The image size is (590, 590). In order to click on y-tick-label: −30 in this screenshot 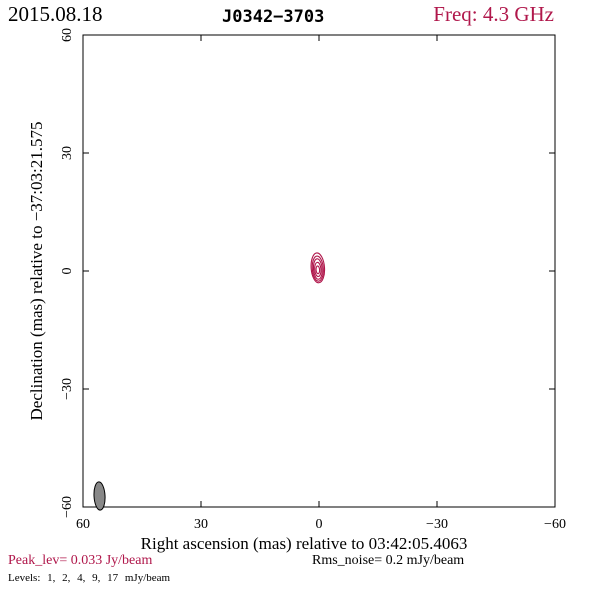, I will do `click(67, 389)`.